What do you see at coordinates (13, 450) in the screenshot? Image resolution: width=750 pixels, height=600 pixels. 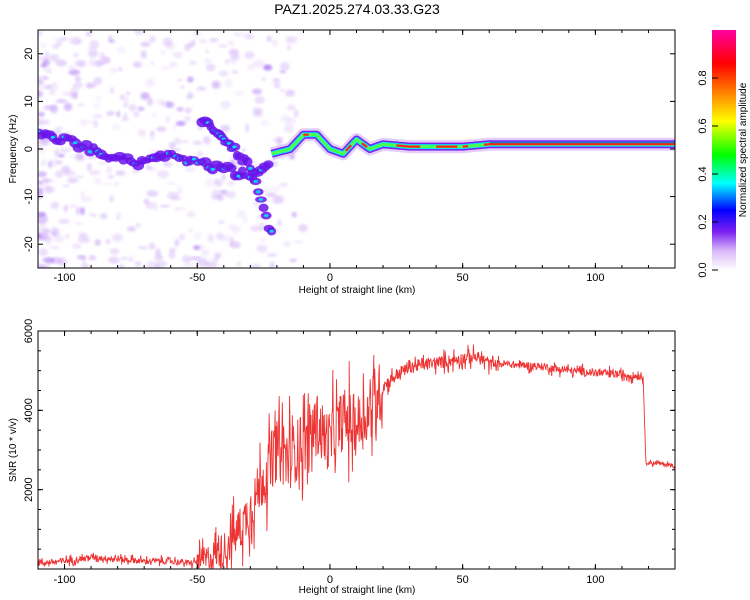 I see `snr-ylabel: SNR (10 * v/v)` at bounding box center [13, 450].